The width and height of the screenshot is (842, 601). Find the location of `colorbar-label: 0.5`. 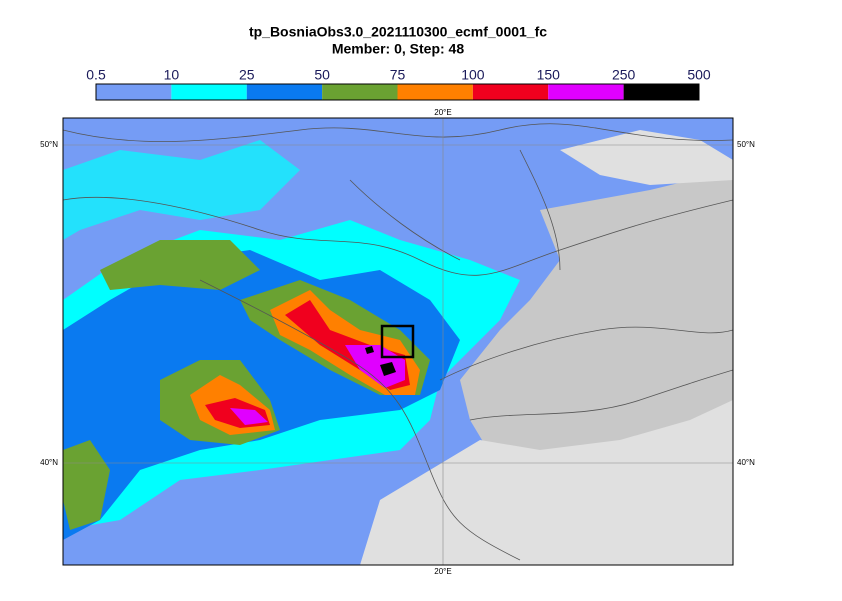

colorbar-label: 0.5 is located at coordinates (96, 75).